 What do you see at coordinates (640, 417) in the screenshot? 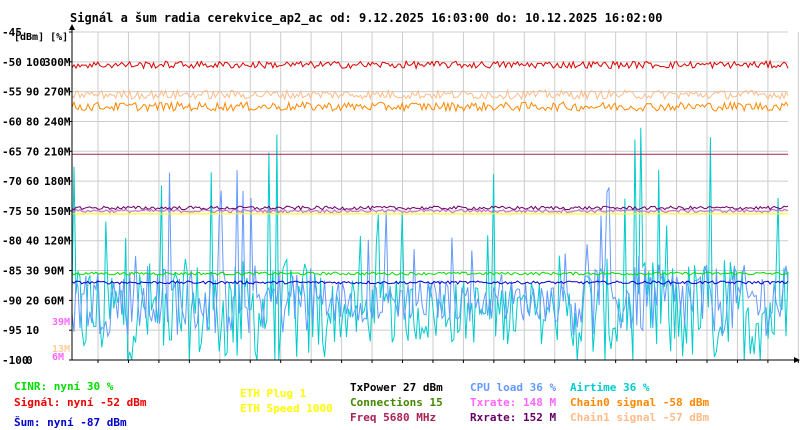
I see `legend-chain1: Chain1 signal -57 dBm` at bounding box center [640, 417].